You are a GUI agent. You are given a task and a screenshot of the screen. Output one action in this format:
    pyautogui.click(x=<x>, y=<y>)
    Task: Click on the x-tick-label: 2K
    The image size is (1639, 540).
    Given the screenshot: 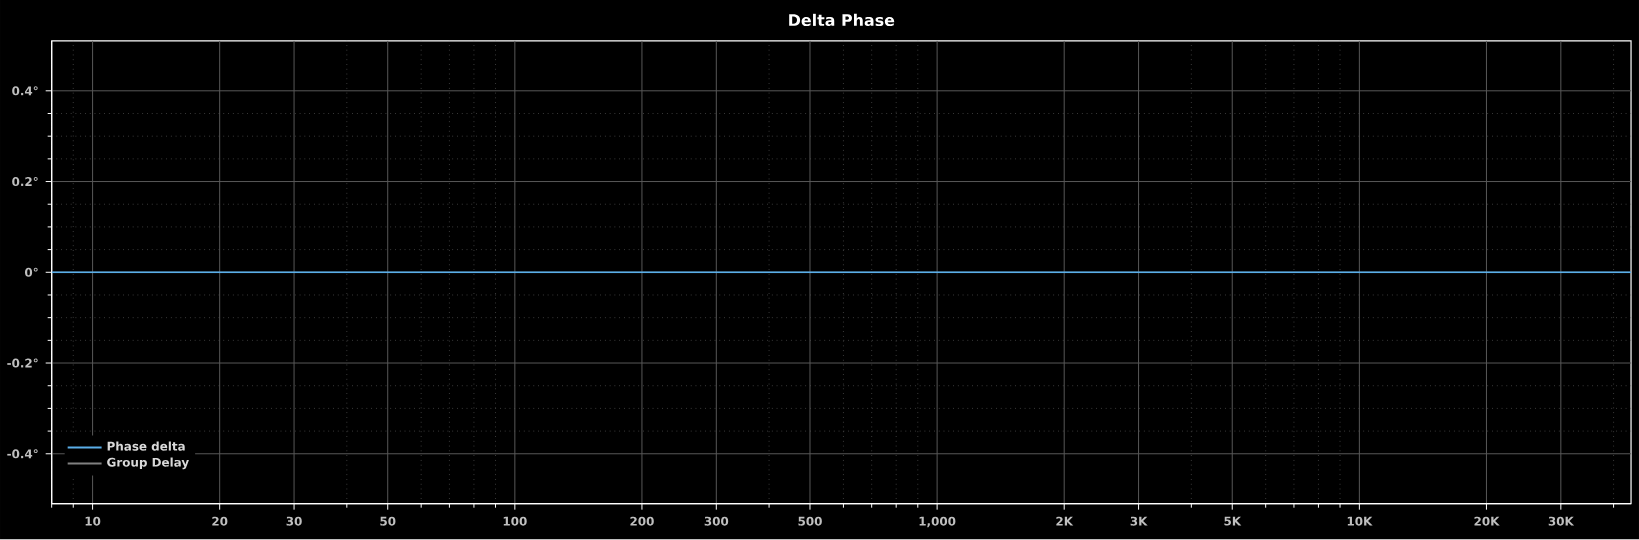 What is the action you would take?
    pyautogui.click(x=1065, y=521)
    